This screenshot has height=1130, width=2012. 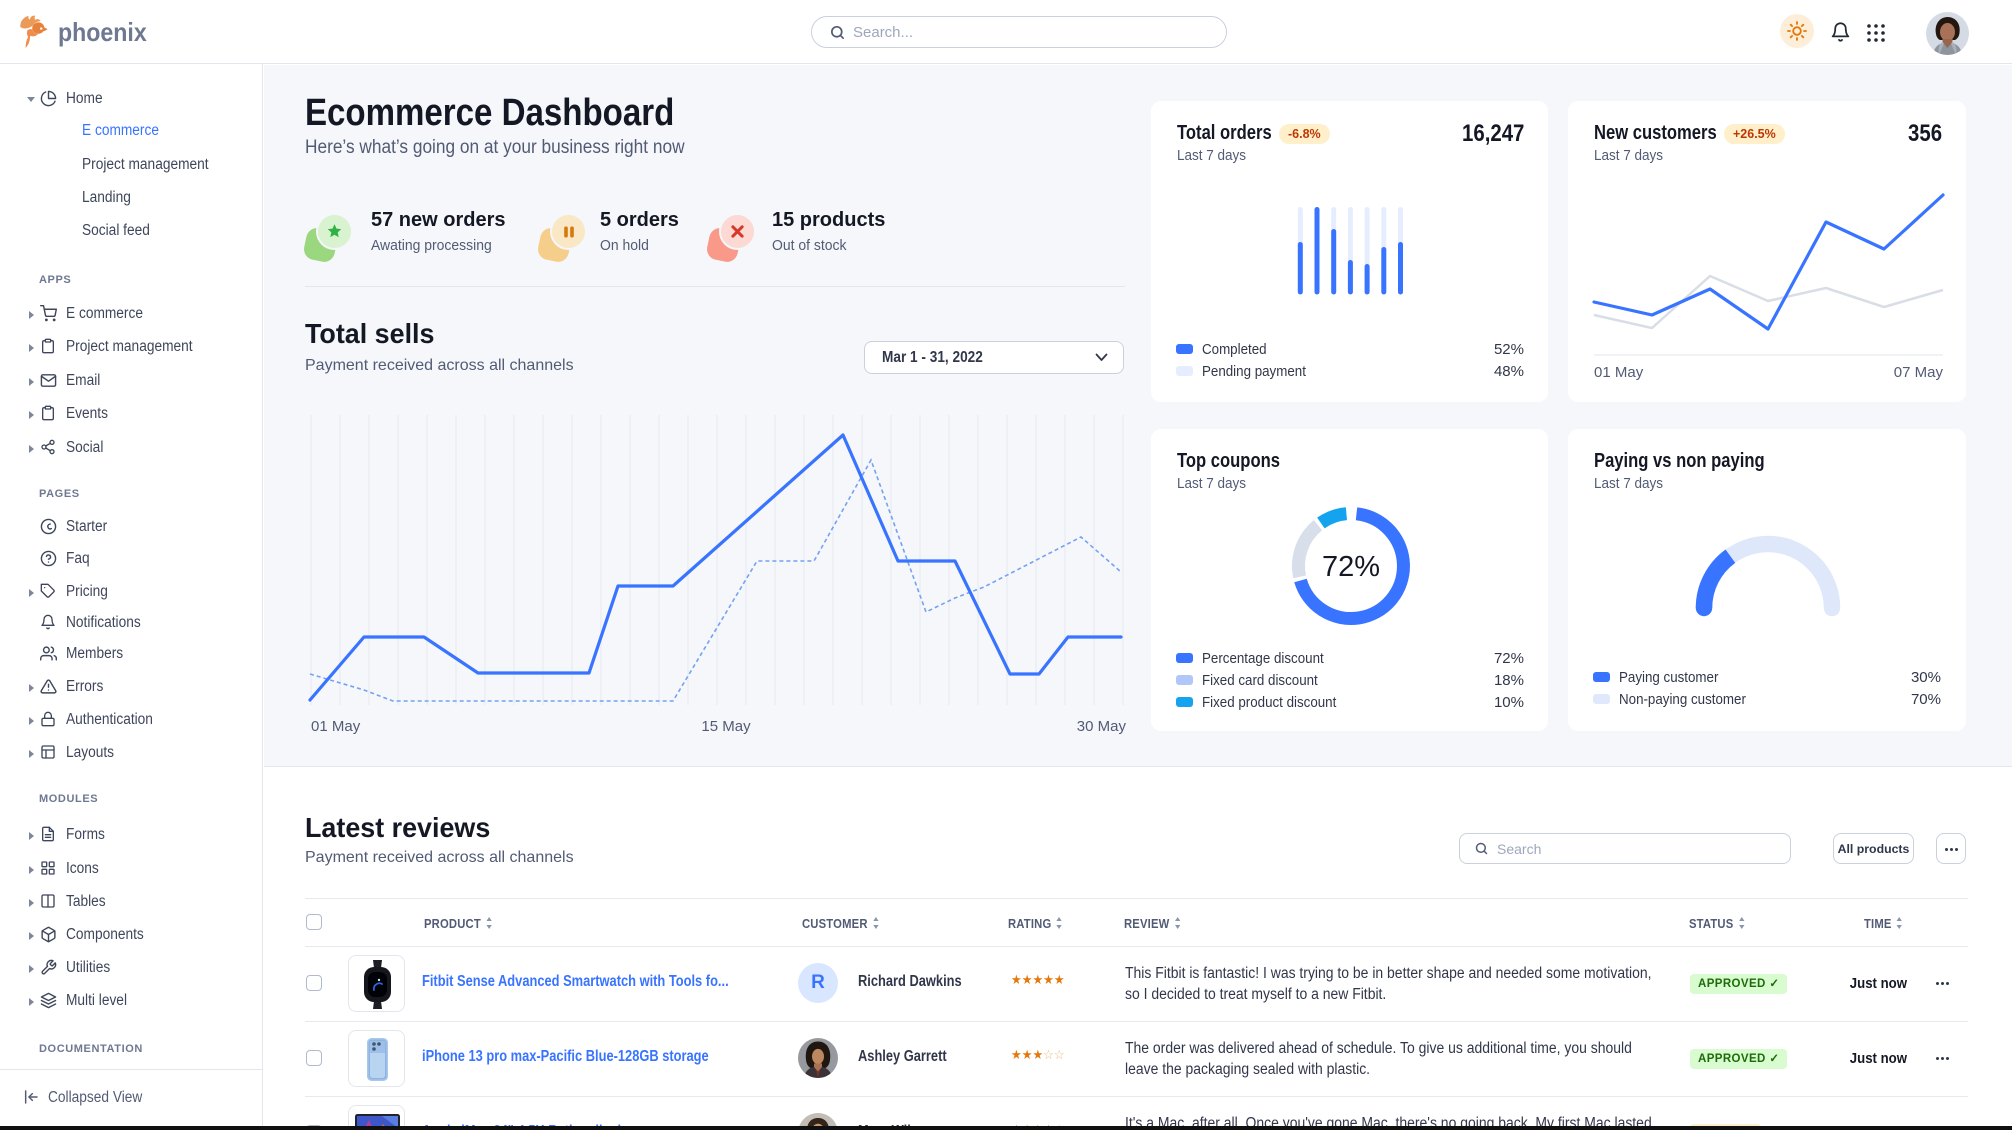 What do you see at coordinates (726, 726) in the screenshot?
I see `svg-text: 15 May` at bounding box center [726, 726].